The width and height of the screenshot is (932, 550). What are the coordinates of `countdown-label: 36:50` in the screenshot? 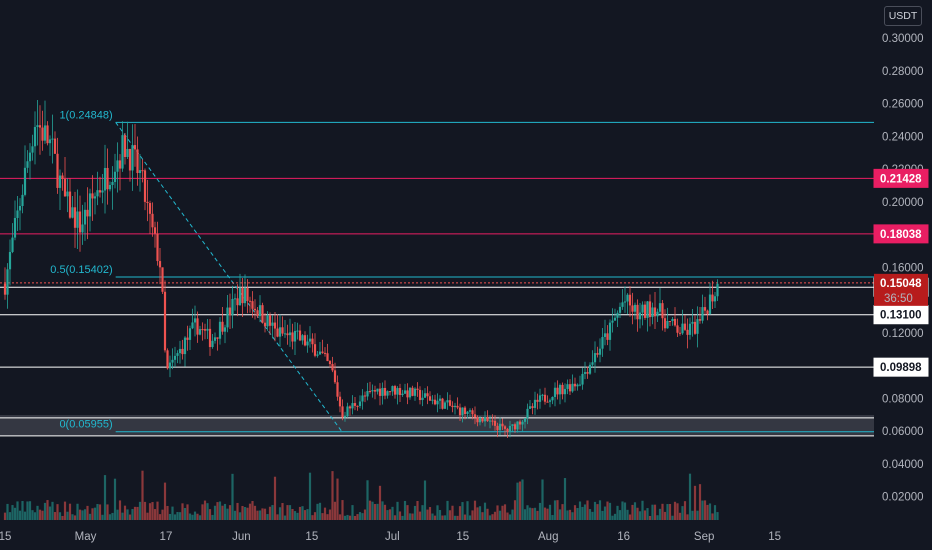 It's located at (898, 299).